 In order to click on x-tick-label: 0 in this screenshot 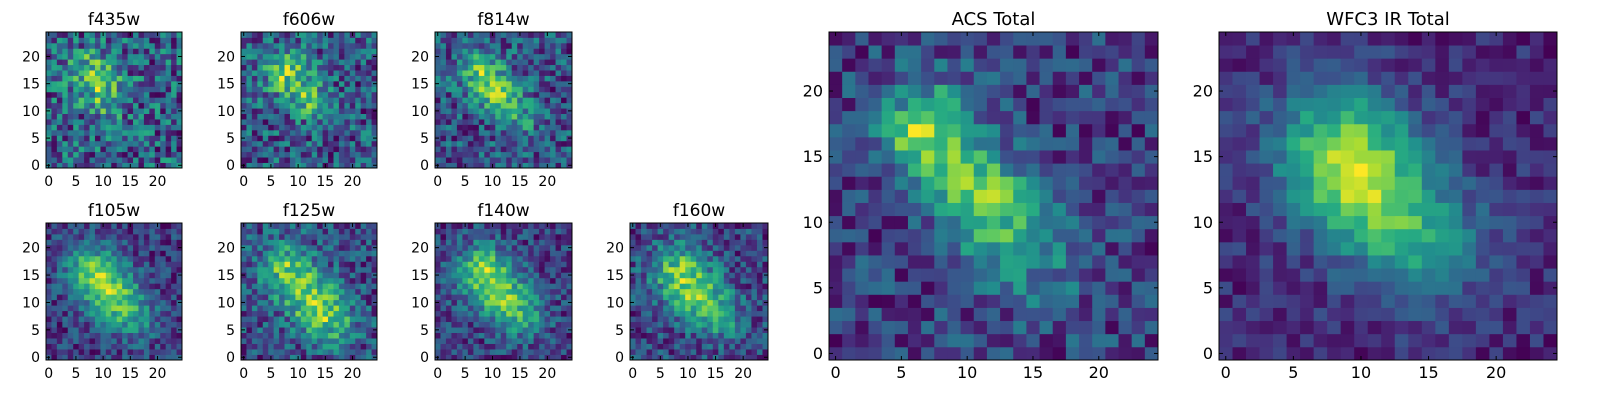, I will do `click(632, 374)`.